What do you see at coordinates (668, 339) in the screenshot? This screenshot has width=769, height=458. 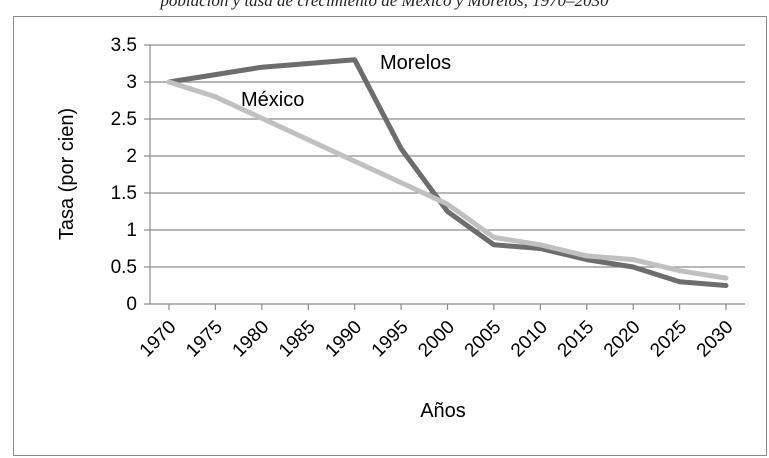 I see `x-tick-label: 2025` at bounding box center [668, 339].